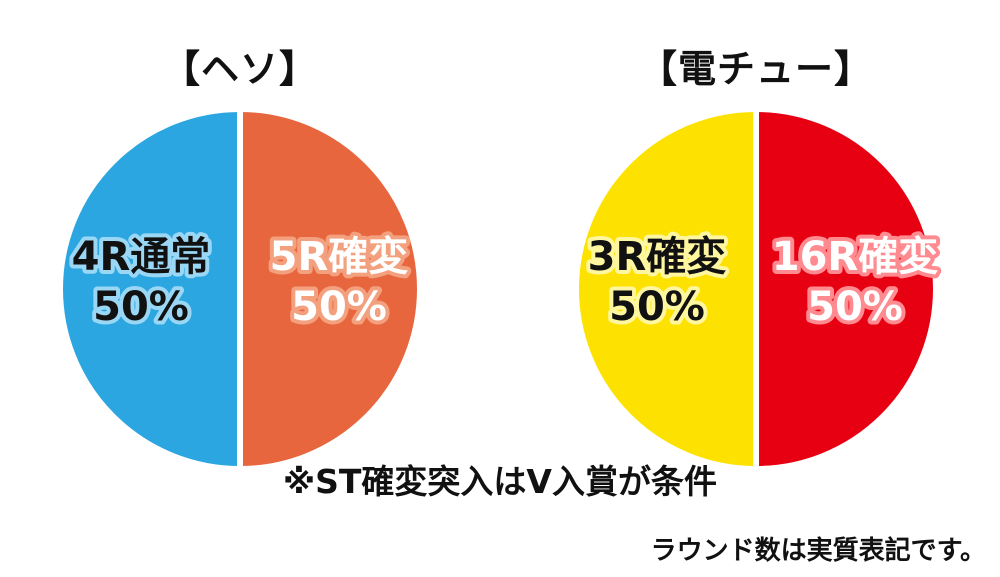 This screenshot has width=1000, height=577. I want to click on slice-4r-normal, so click(150, 289).